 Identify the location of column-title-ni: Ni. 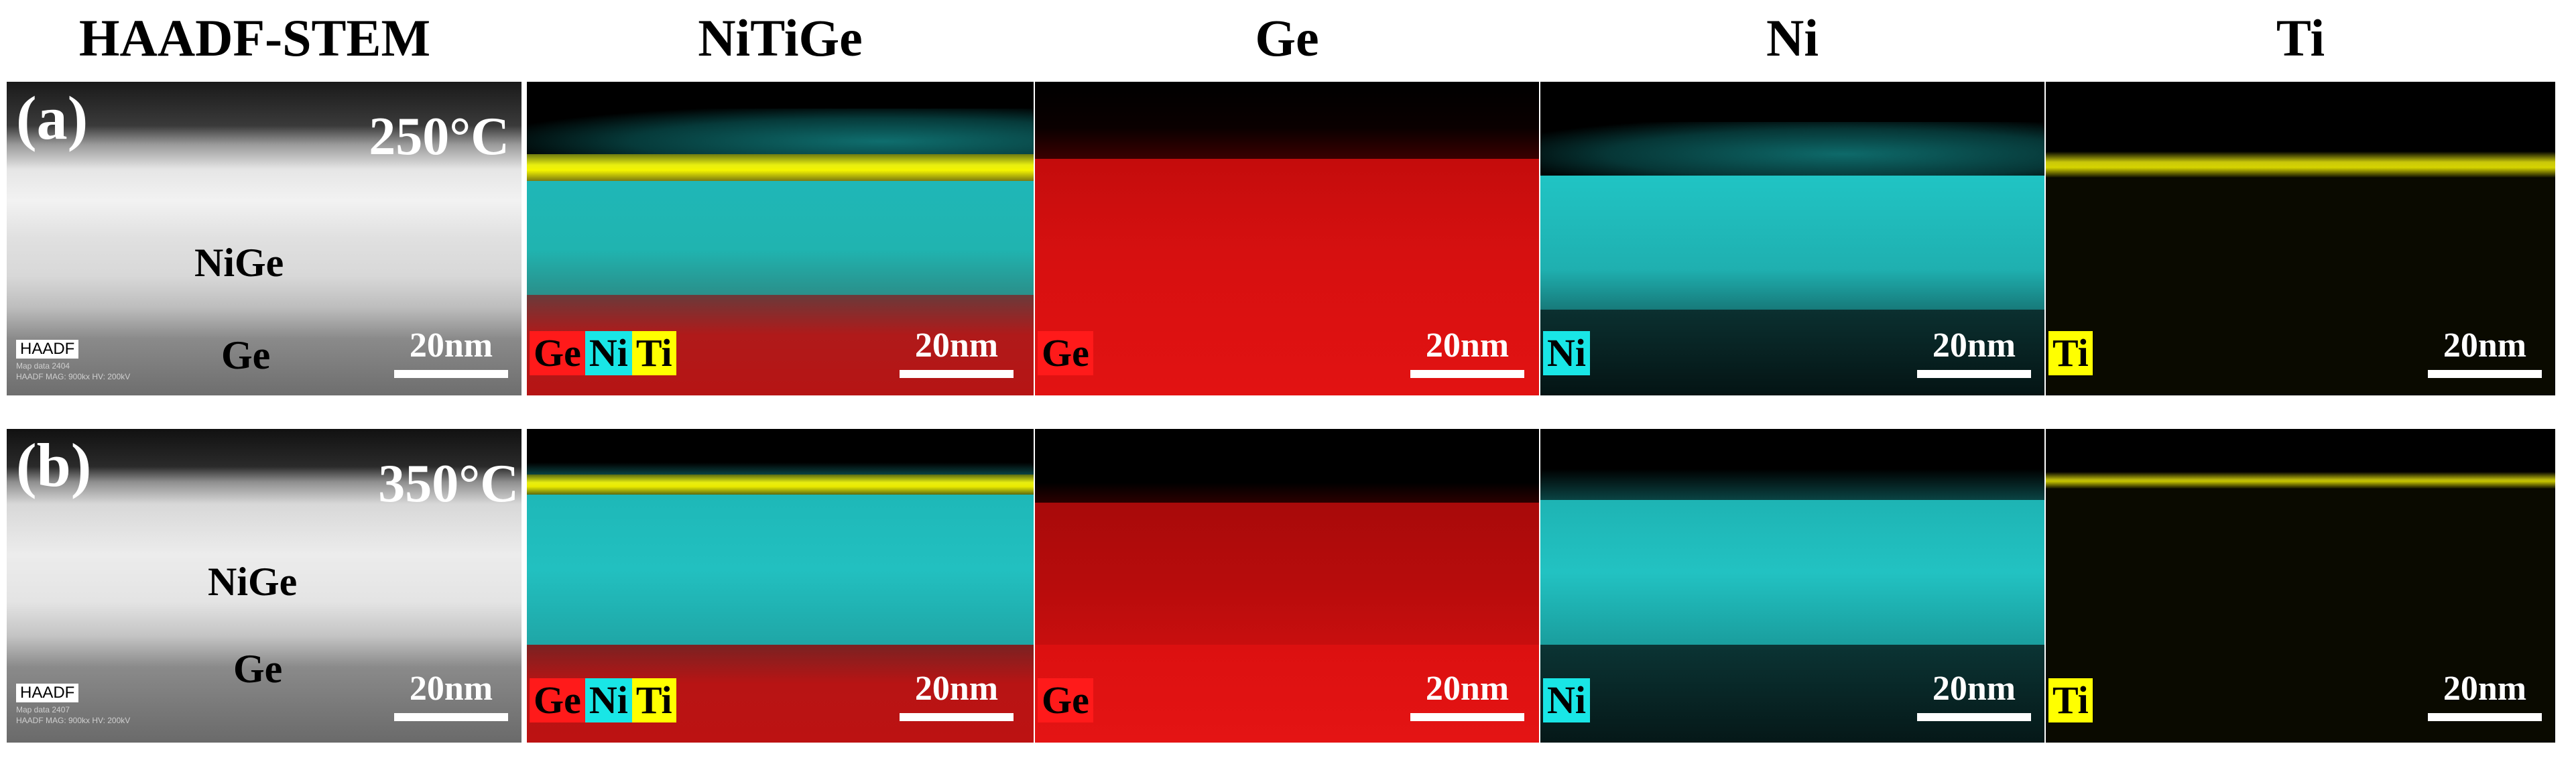
(1792, 38).